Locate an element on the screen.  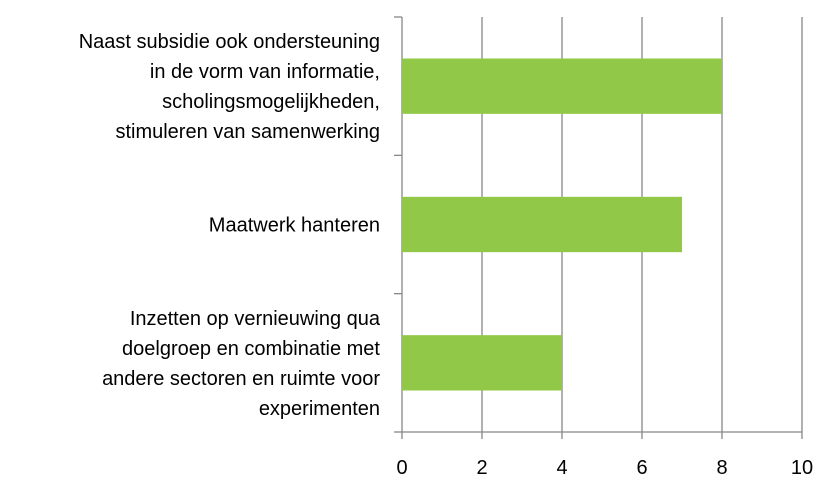
label-line: Naast subsidie ook ondersteuning is located at coordinates (229, 42).